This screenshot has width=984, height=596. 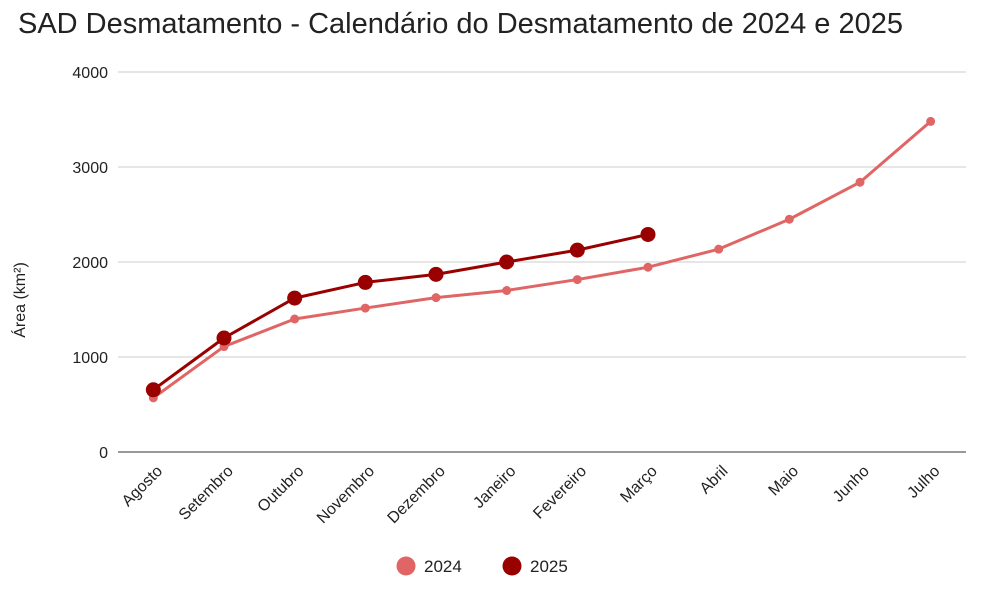 What do you see at coordinates (90, 358) in the screenshot?
I see `y-tick-label: 1000` at bounding box center [90, 358].